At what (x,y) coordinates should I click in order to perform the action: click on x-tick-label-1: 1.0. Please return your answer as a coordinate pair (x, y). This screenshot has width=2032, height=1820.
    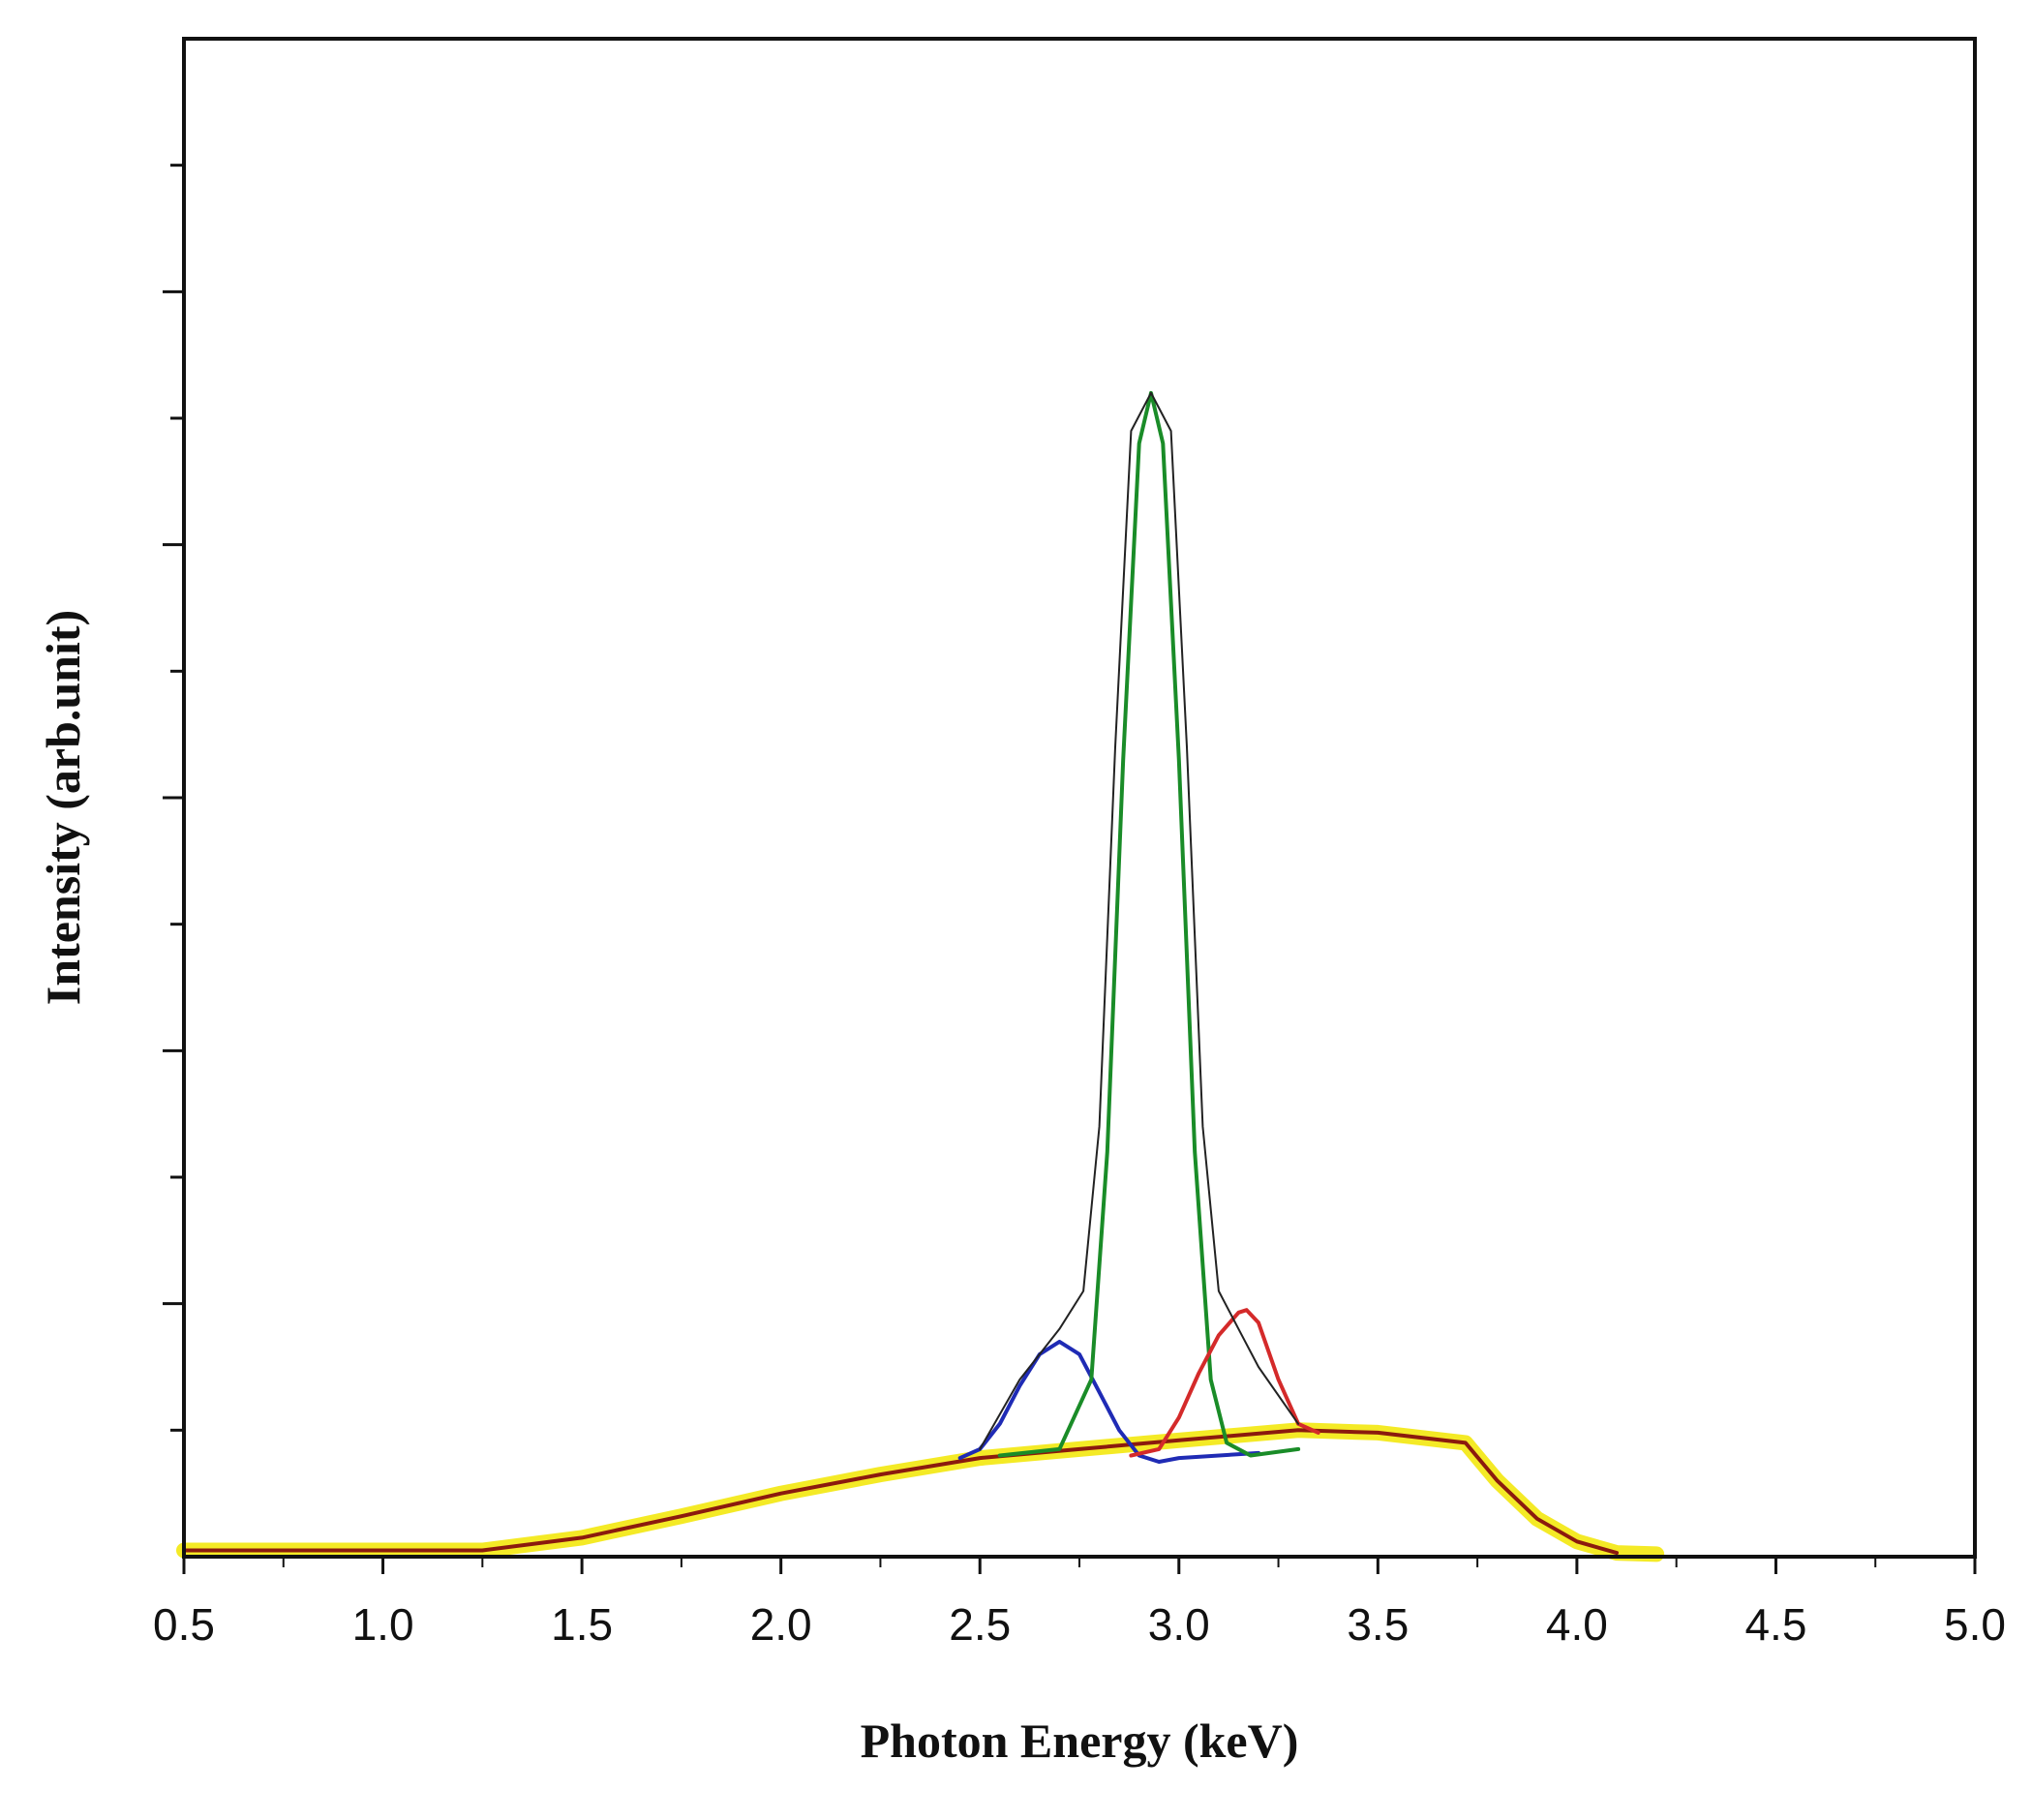
    Looking at the image, I should click on (383, 1625).